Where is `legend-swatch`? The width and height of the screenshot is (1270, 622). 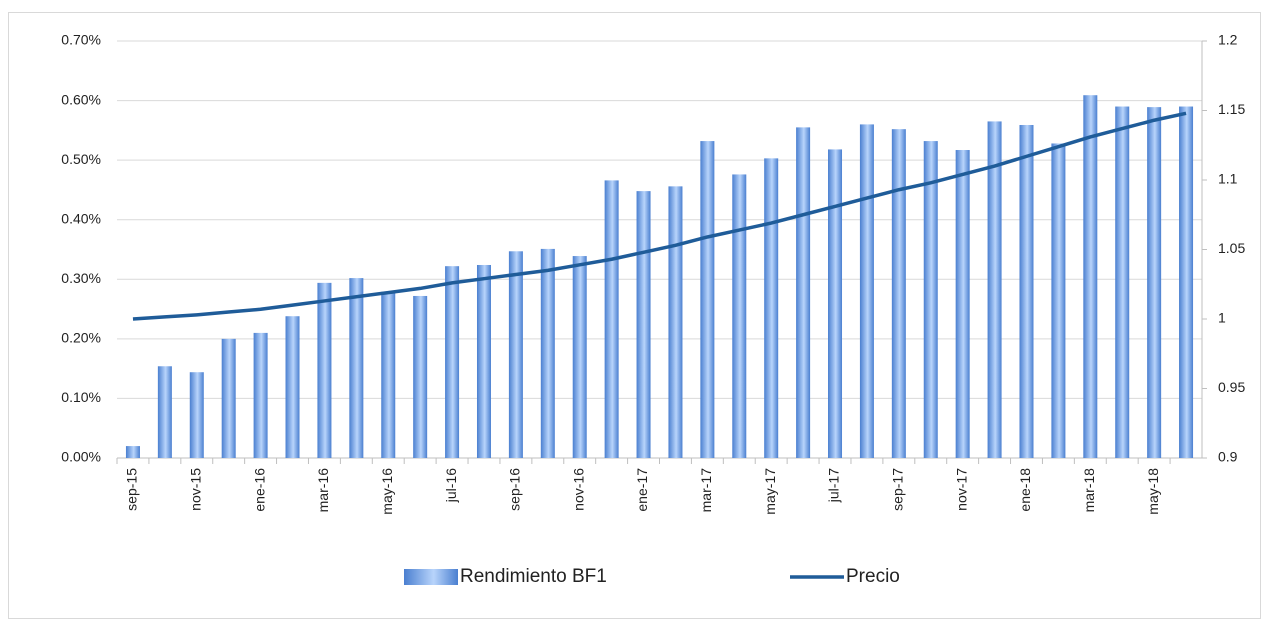 legend-swatch is located at coordinates (431, 577).